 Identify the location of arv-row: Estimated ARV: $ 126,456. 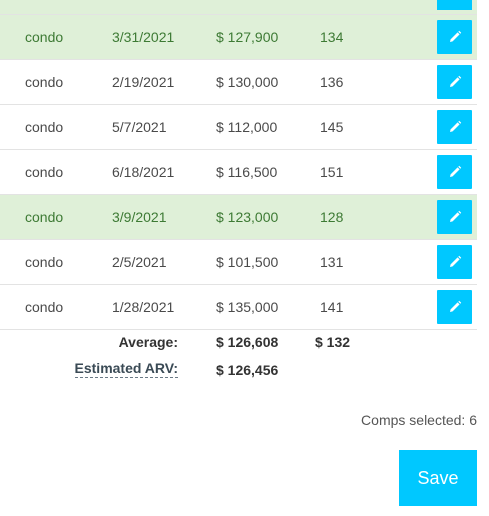
(238, 372).